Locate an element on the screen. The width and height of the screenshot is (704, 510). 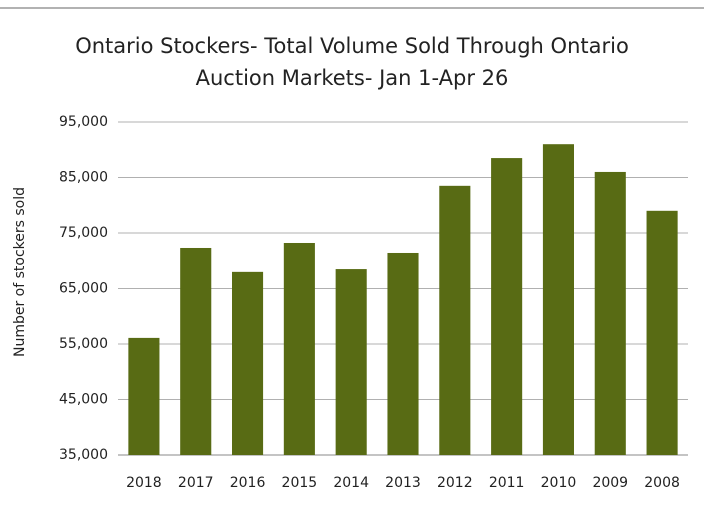
x-tick-label: 2011 is located at coordinates (507, 483).